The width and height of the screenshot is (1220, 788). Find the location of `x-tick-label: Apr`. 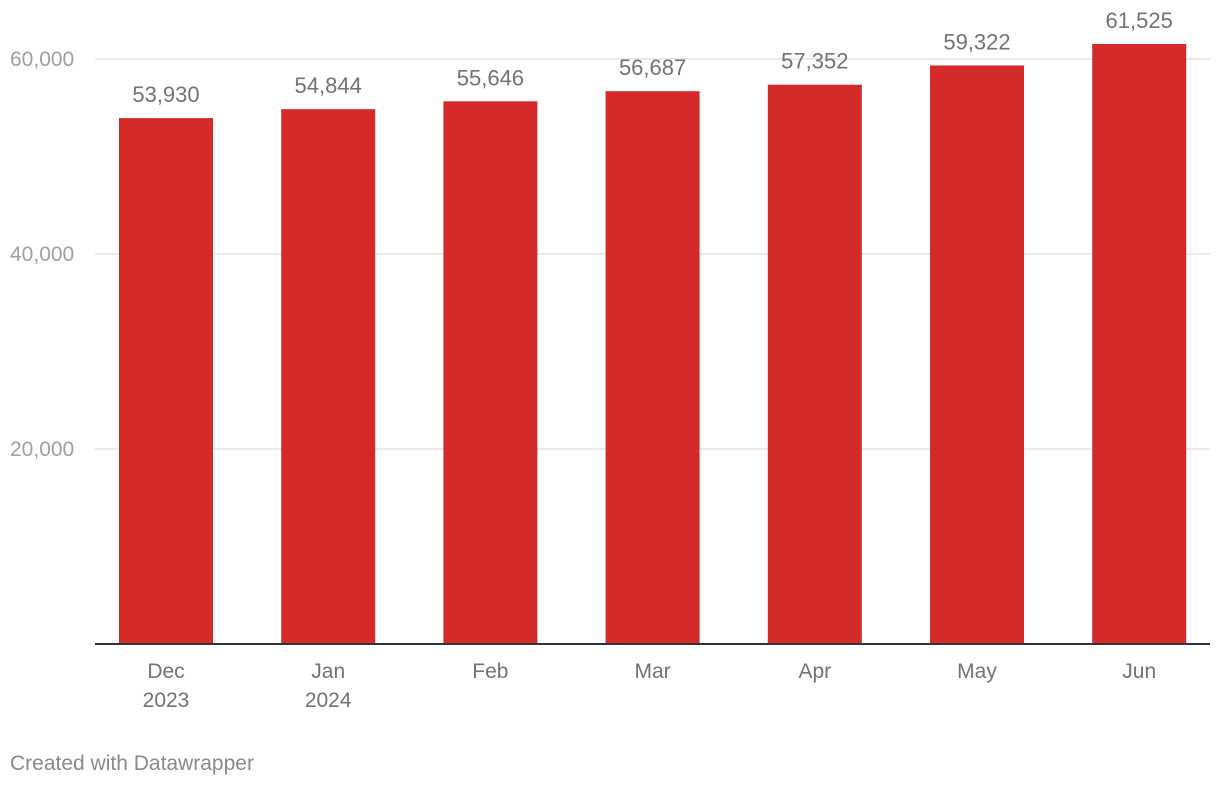

x-tick-label: Apr is located at coordinates (814, 671).